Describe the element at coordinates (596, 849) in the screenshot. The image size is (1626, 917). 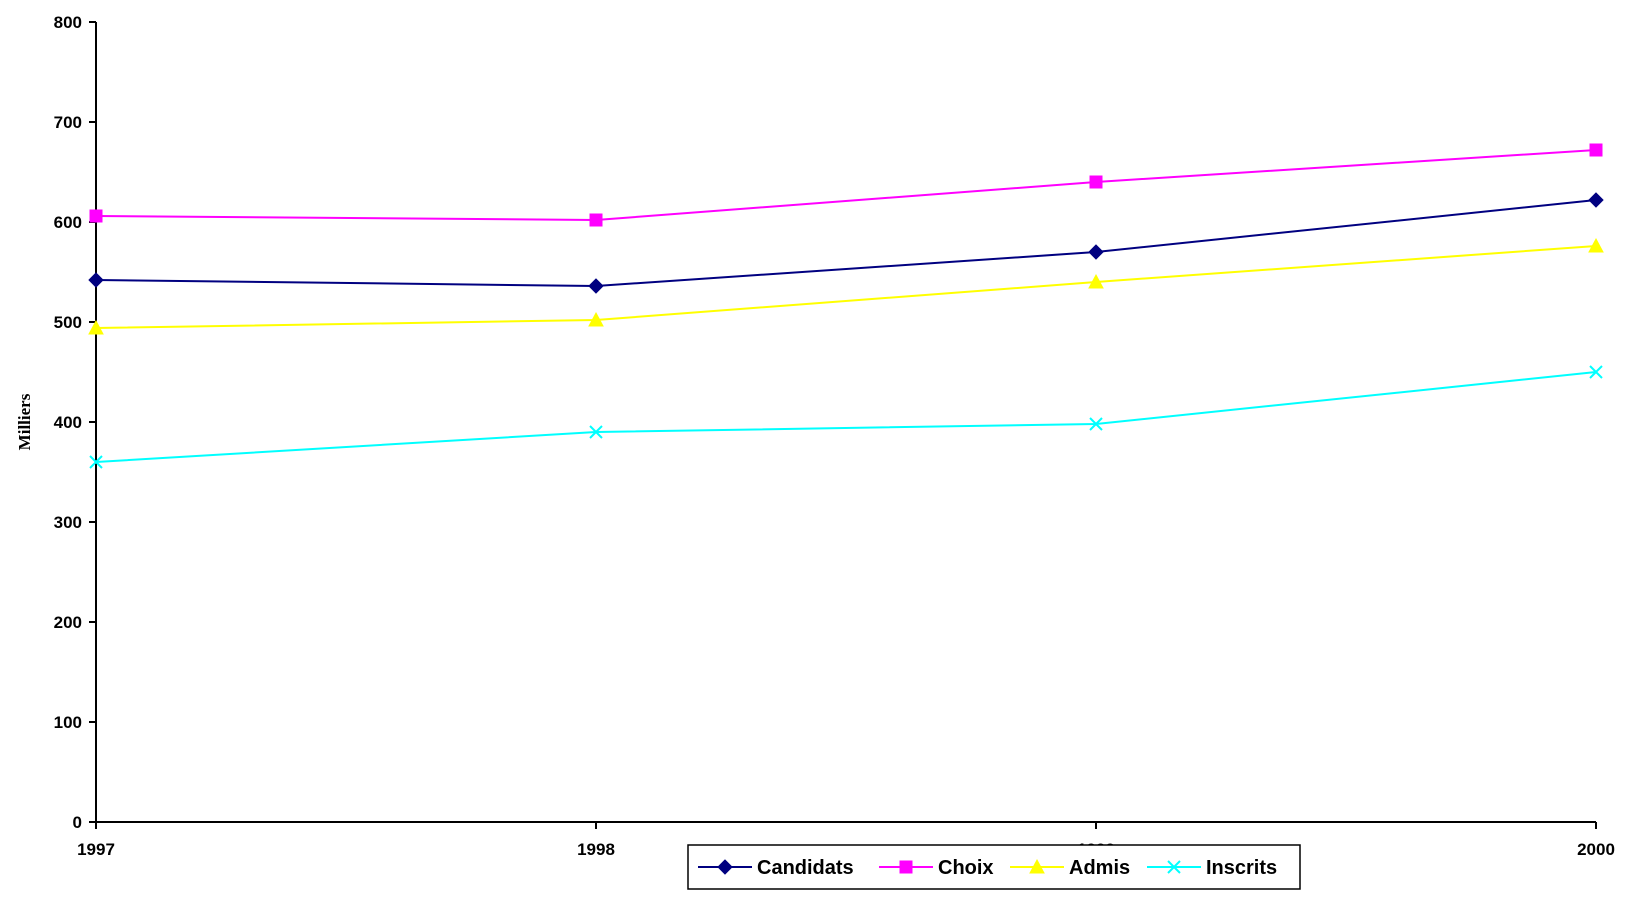
I see `x-tick-label: 1998` at that location.